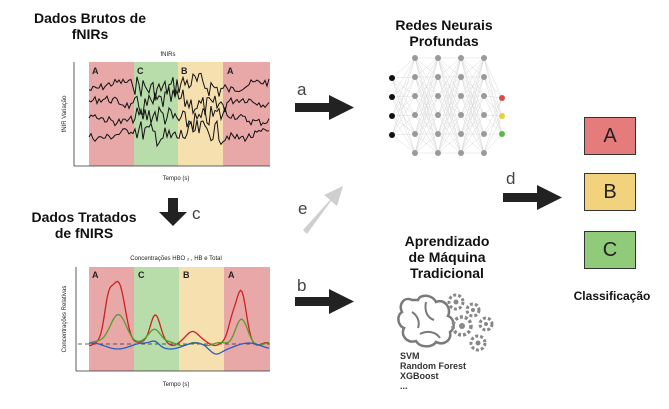 The width and height of the screenshot is (669, 409). I want to click on class-box-a: A, so click(610, 136).